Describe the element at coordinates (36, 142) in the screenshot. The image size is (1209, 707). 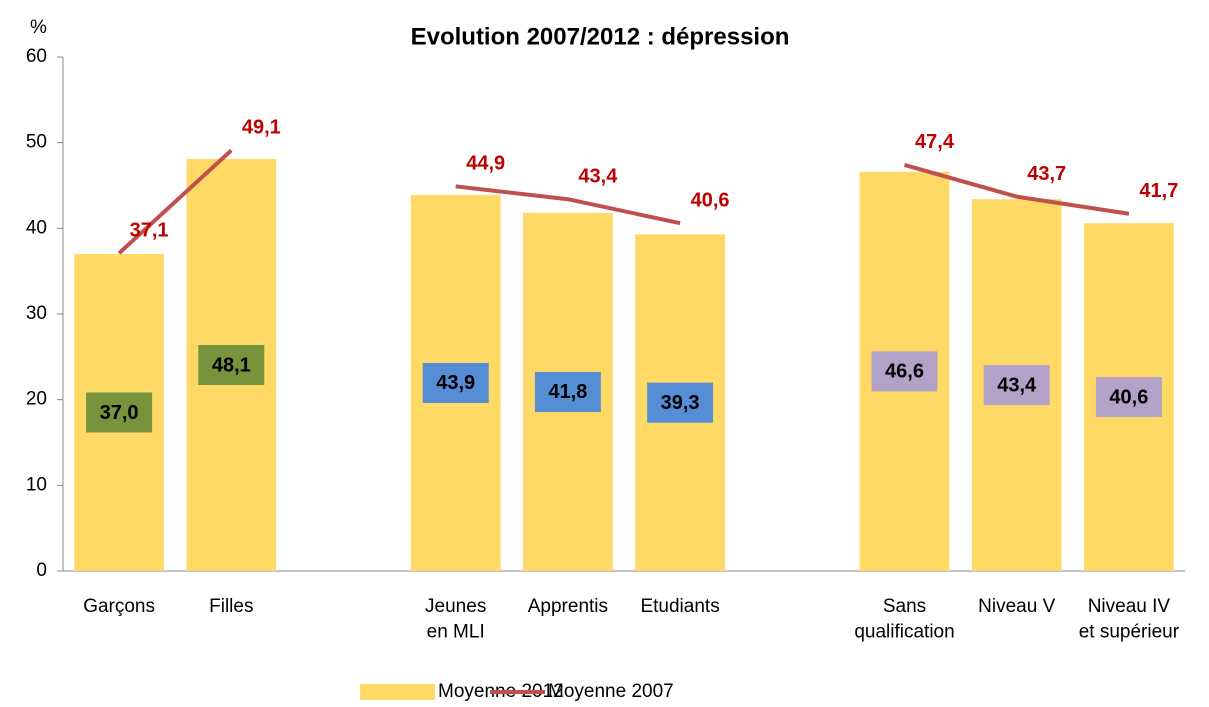
I see `y-tick-label: 50` at that location.